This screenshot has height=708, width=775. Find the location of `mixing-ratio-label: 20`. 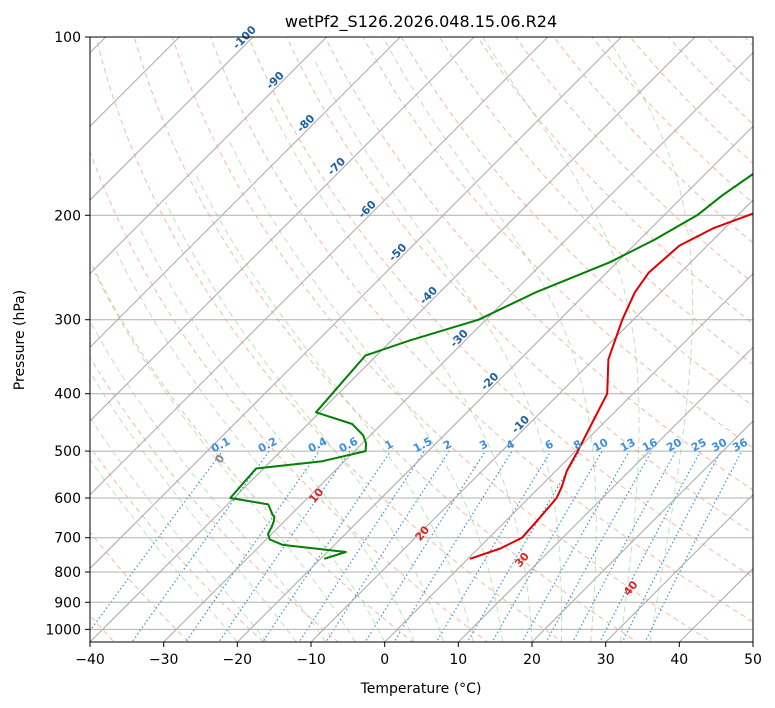

mixing-ratio-label: 20 is located at coordinates (674, 445).